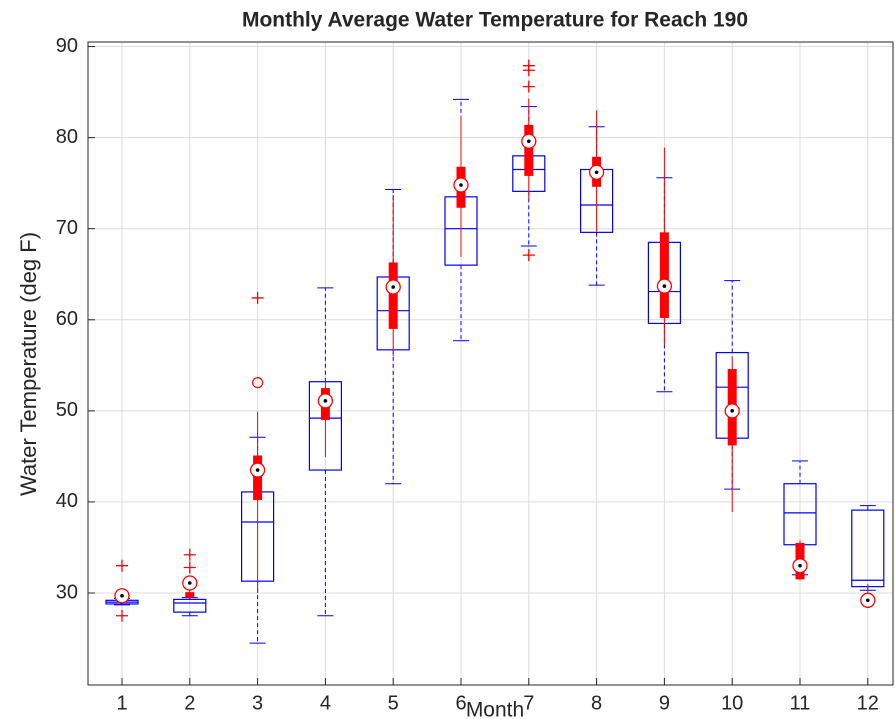 The width and height of the screenshot is (895, 719). Describe the element at coordinates (325, 703) in the screenshot. I see `x-tick-label: 4` at that location.